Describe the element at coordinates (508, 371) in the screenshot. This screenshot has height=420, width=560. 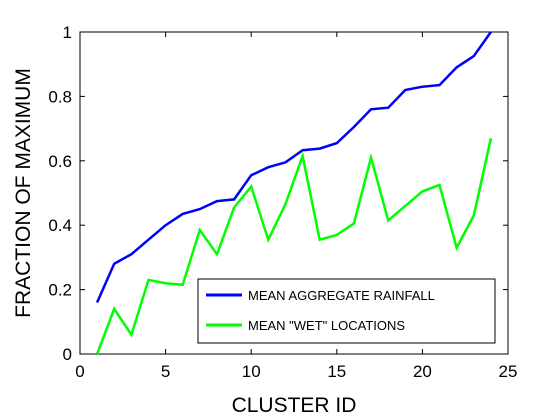
I see `x-tick-label: 25` at that location.